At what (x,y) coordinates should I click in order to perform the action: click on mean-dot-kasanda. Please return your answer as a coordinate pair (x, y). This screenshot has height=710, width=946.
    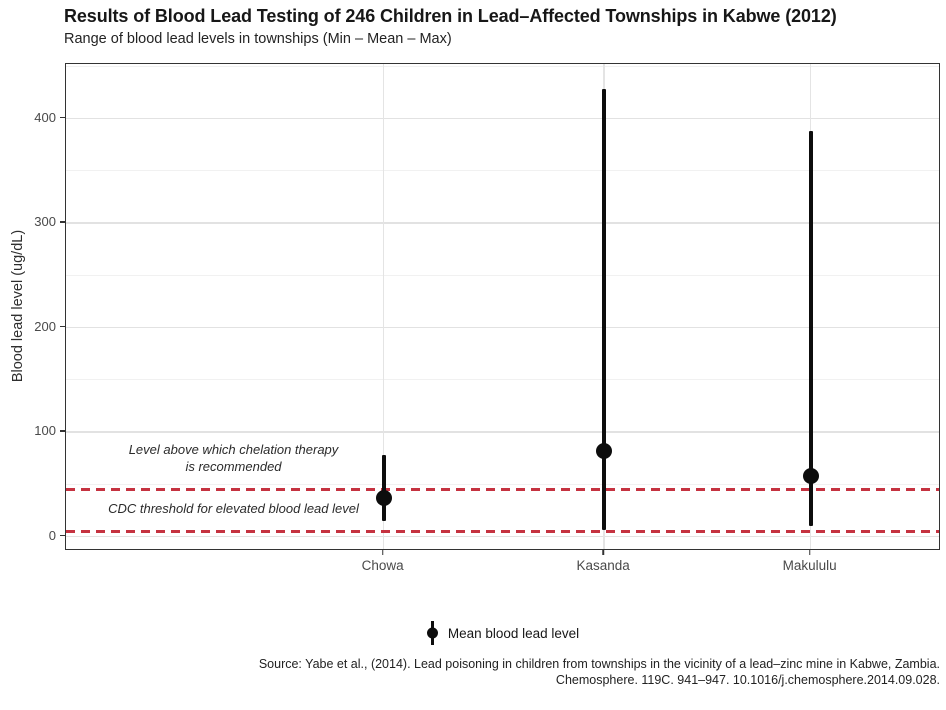
    Looking at the image, I should click on (604, 450).